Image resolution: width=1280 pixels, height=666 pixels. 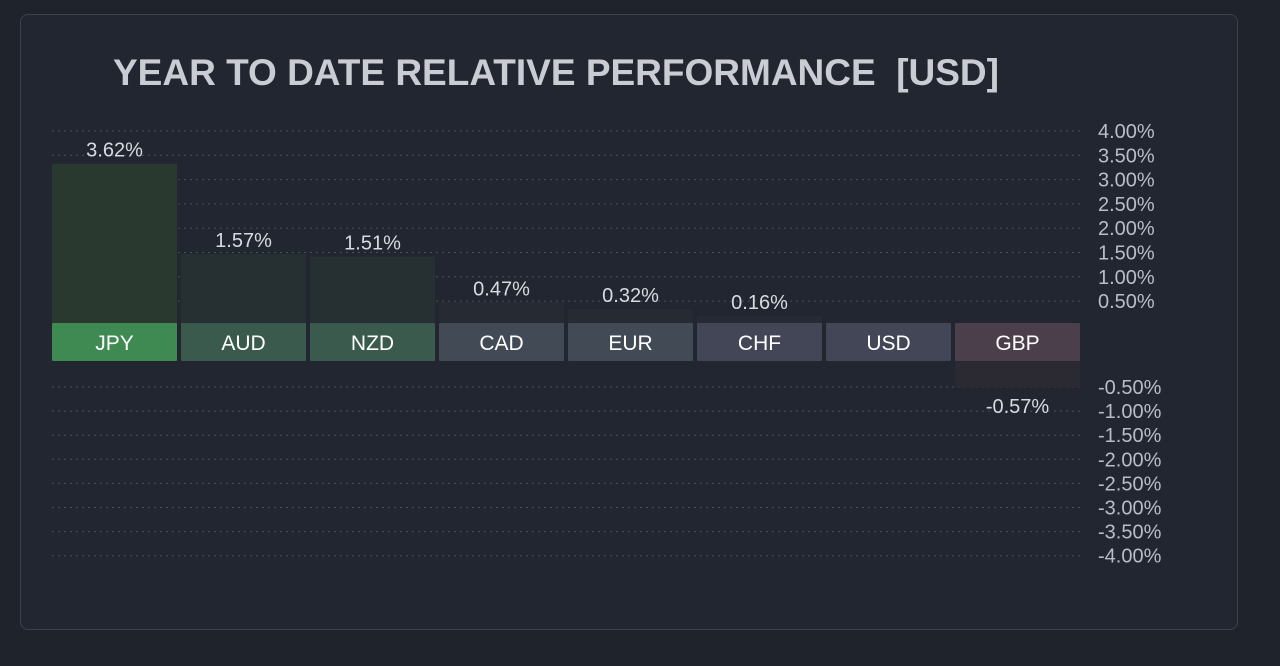 I want to click on category-label: CAD, so click(x=501, y=343).